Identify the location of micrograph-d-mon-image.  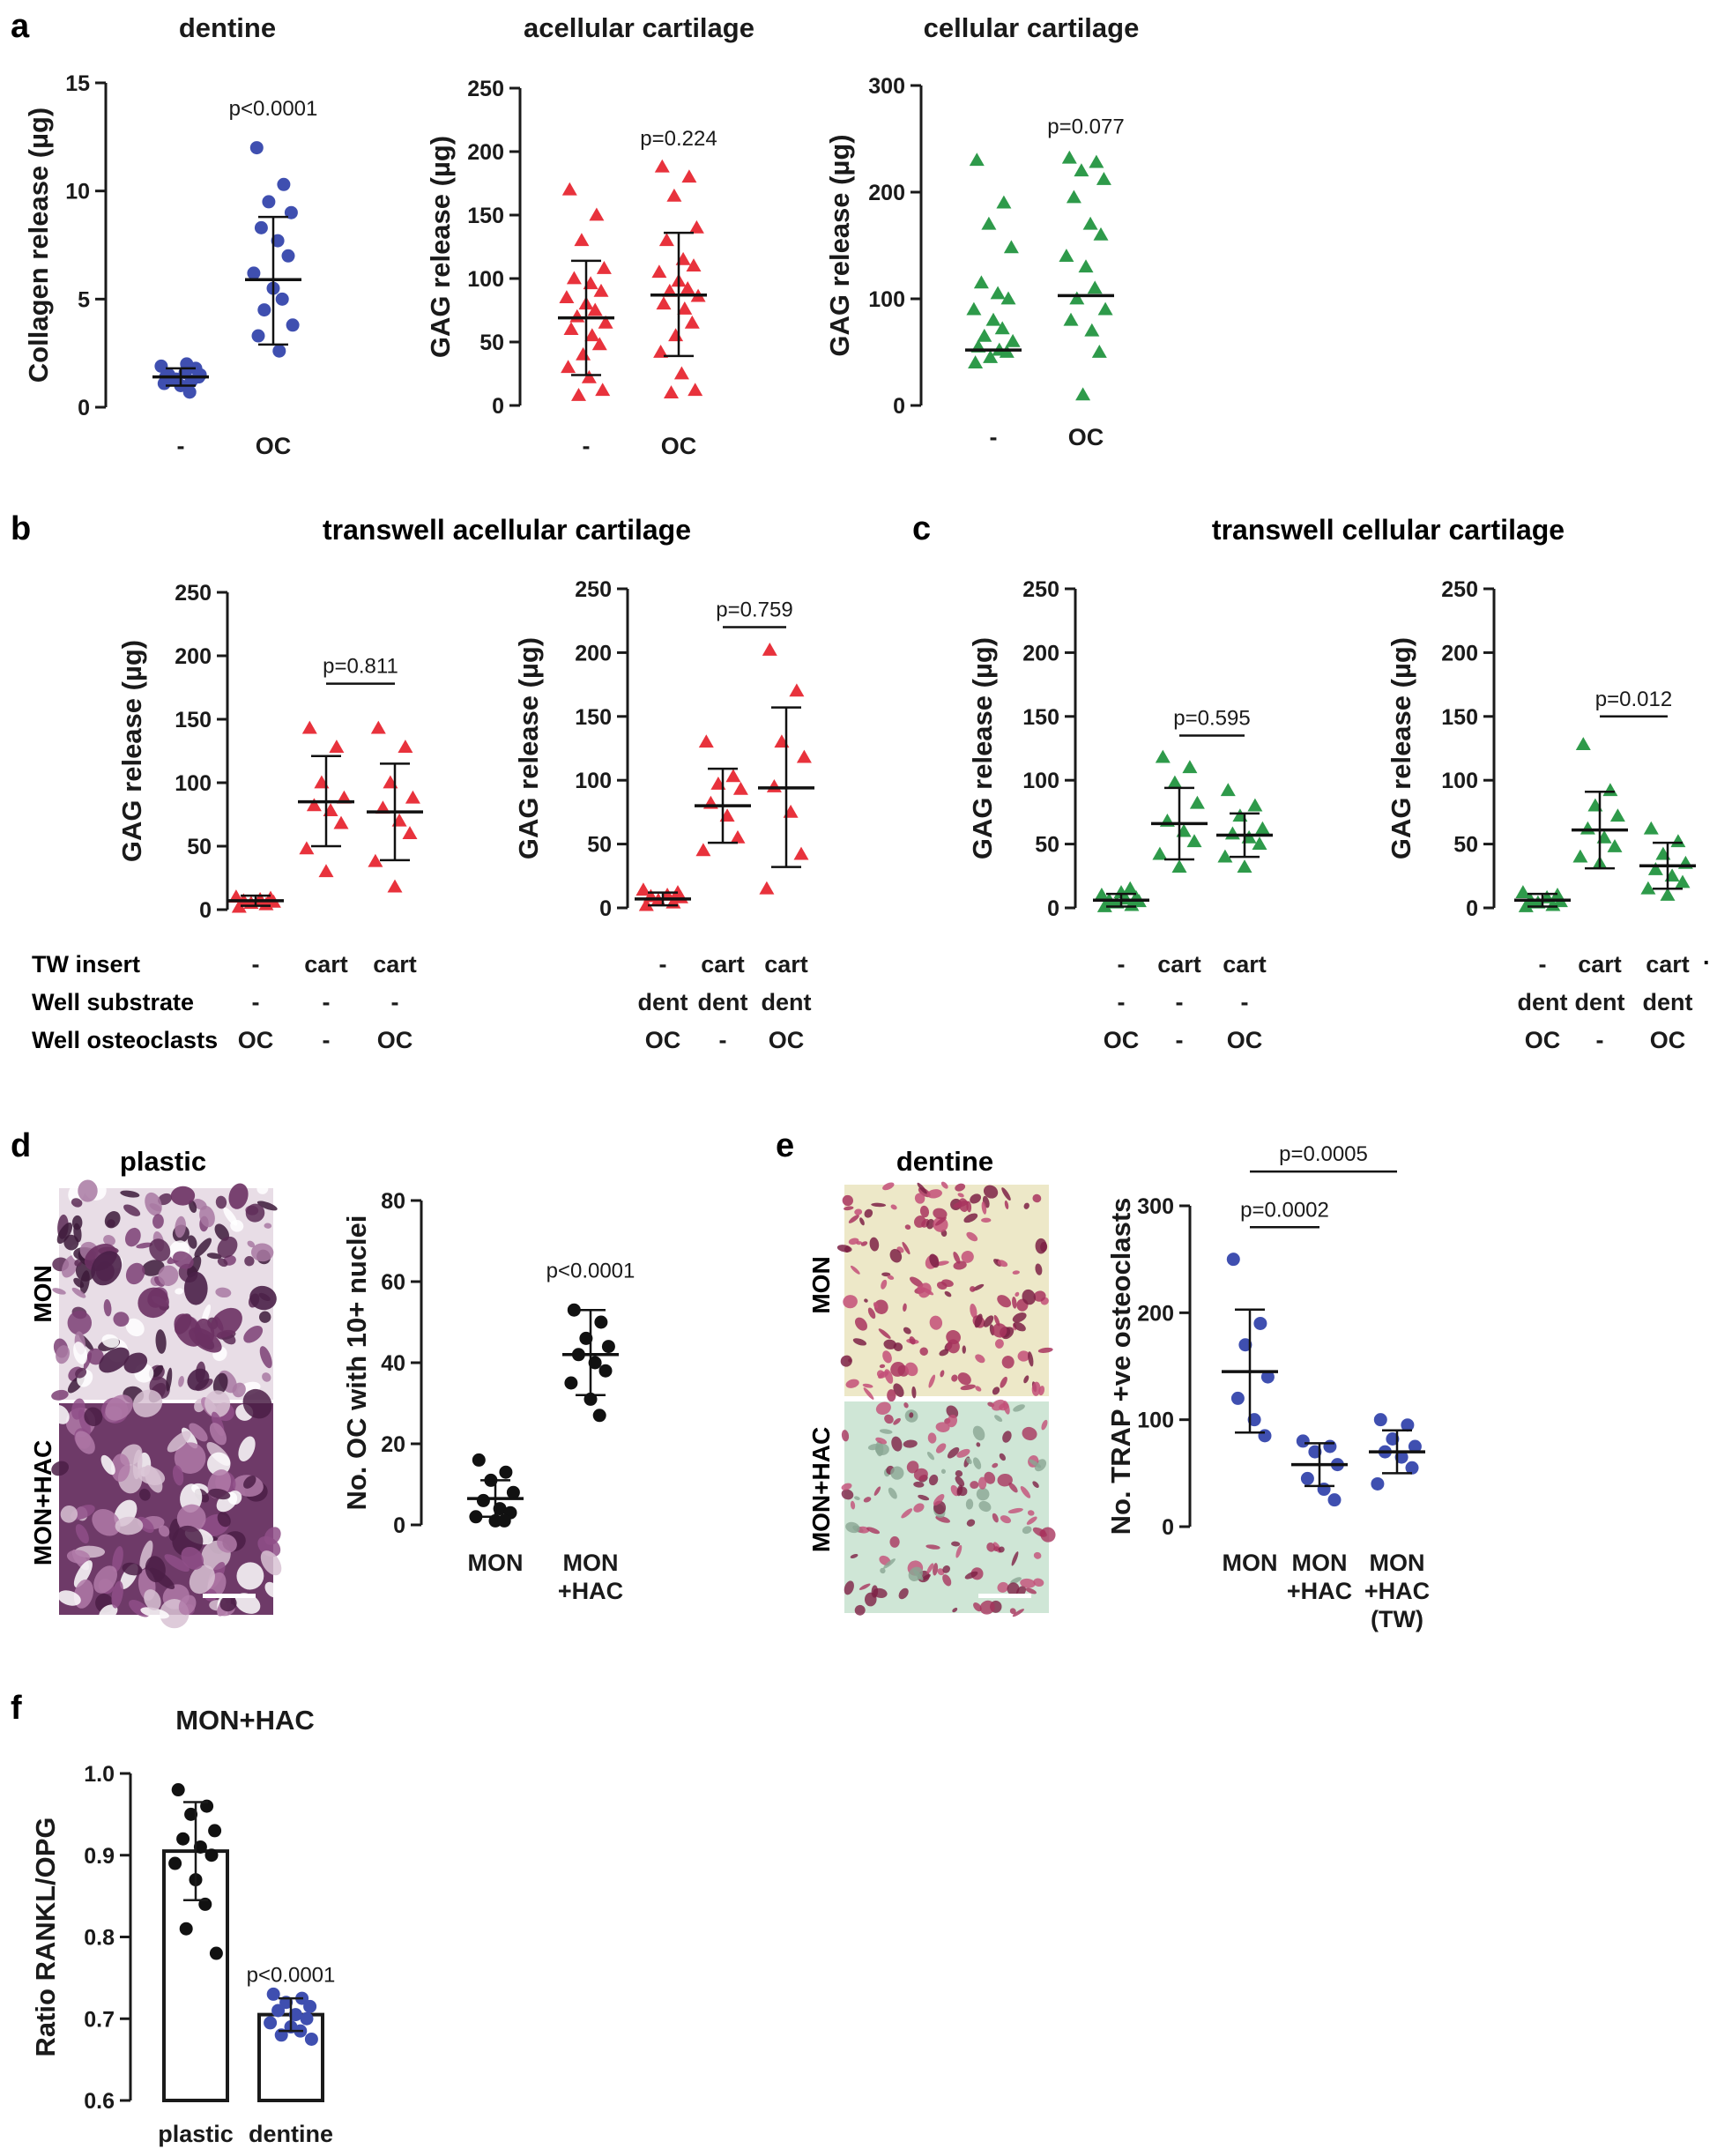
(164, 1290).